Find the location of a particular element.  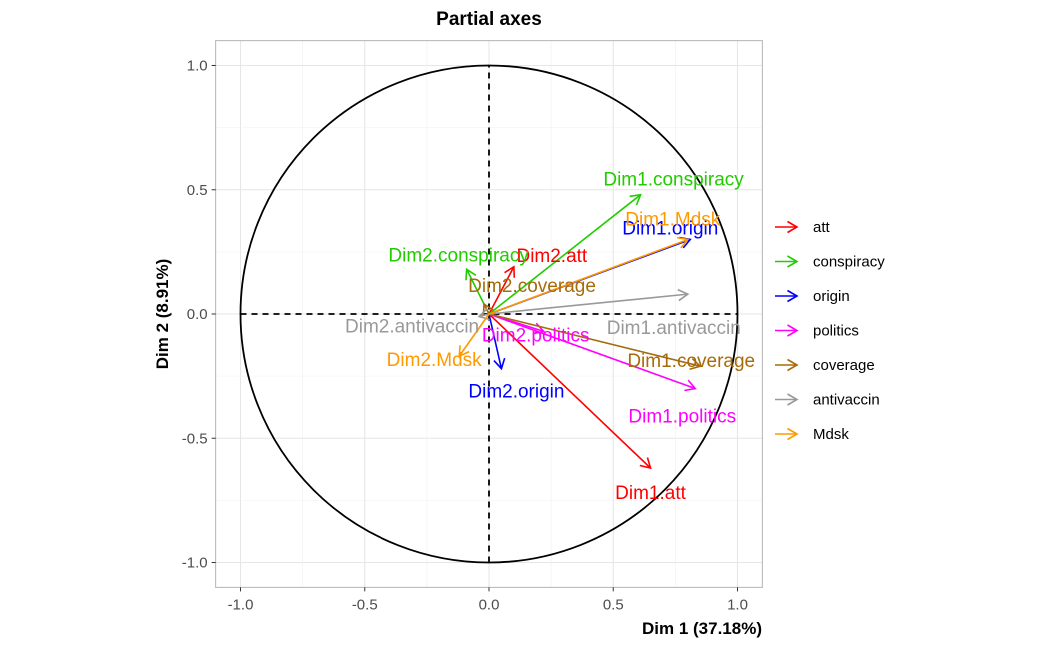

y-tick-label: 0.5 is located at coordinates (197, 190).